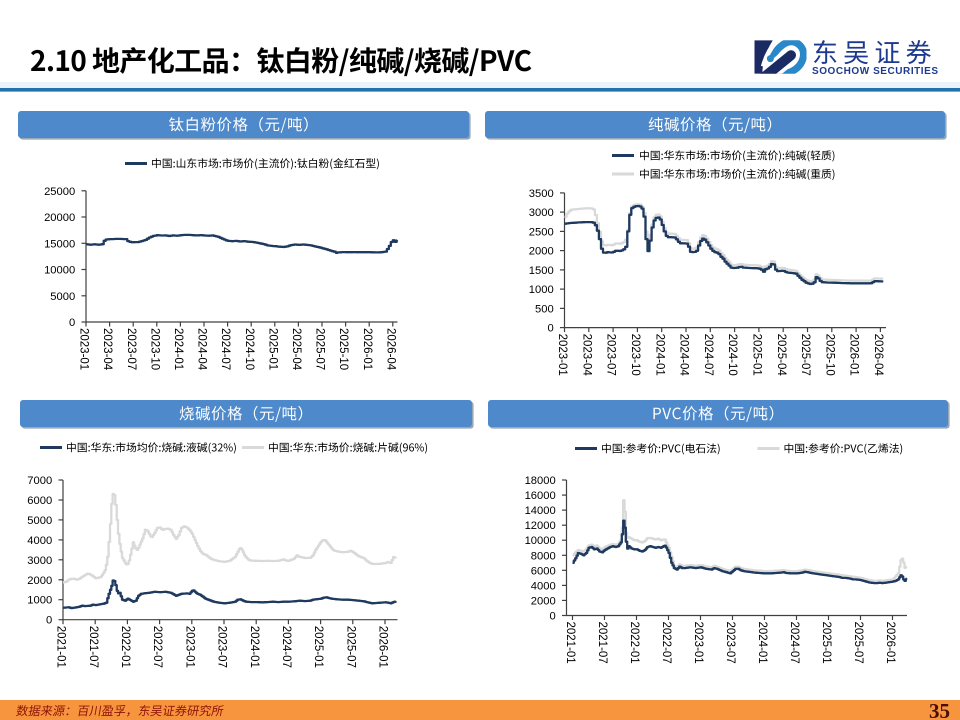  I want to click on svg-text: SOOCHOW SECURITIES, so click(875, 71).